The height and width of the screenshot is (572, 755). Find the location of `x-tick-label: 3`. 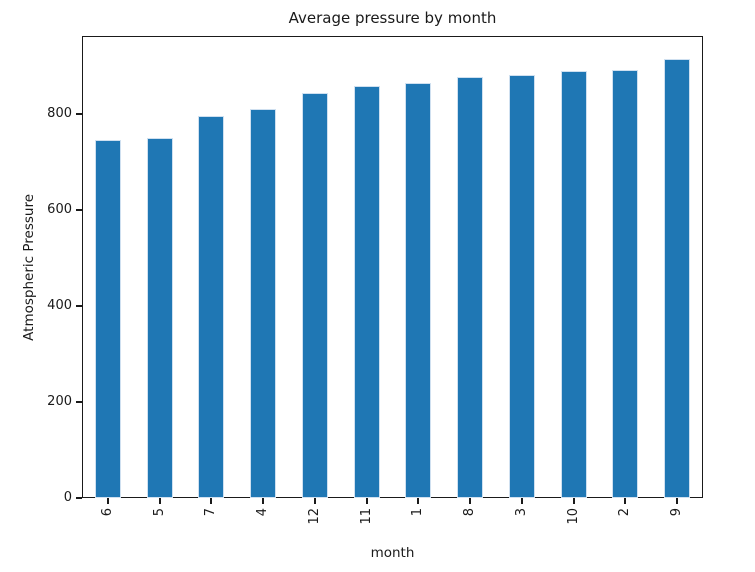

x-tick-label: 3 is located at coordinates (521, 512).